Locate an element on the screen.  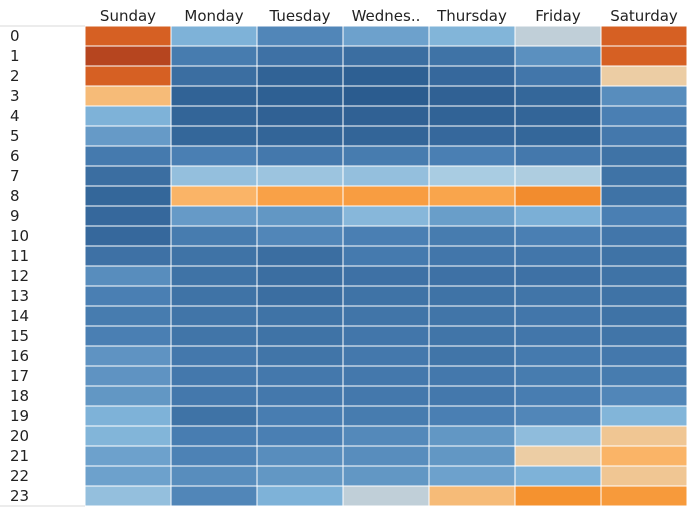
row-label: 16 is located at coordinates (19, 356).